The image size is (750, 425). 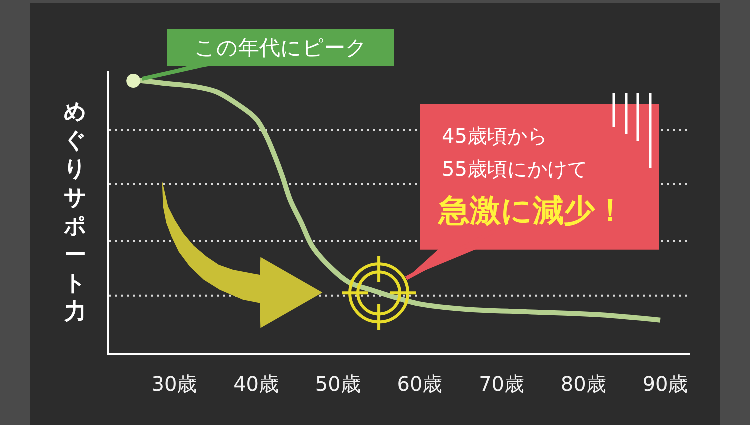 I want to click on y-axis-title: めぐりサポート力, so click(x=75, y=213).